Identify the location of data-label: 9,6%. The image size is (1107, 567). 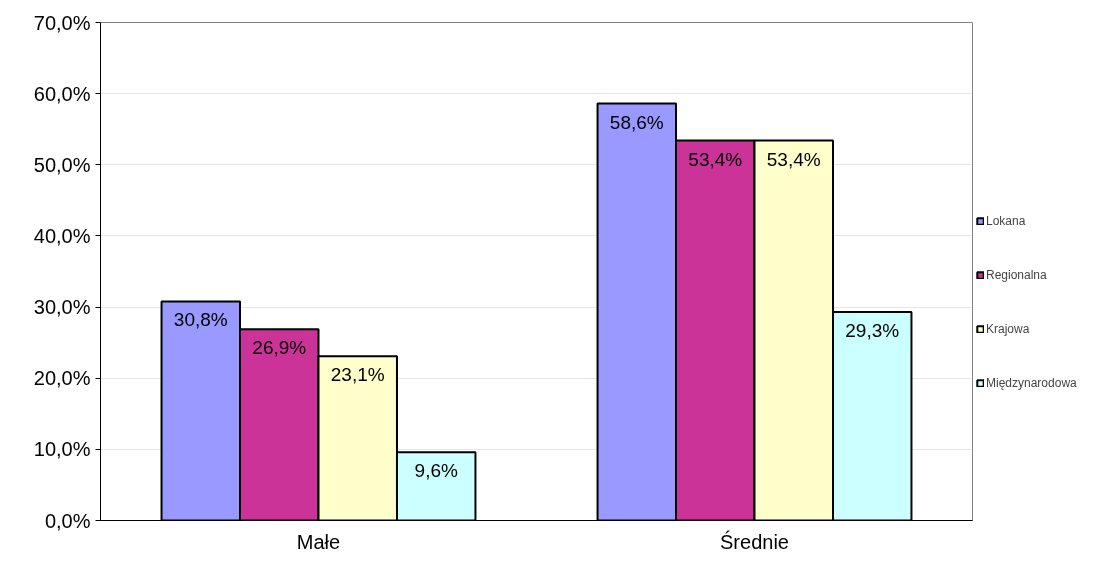
(436, 471).